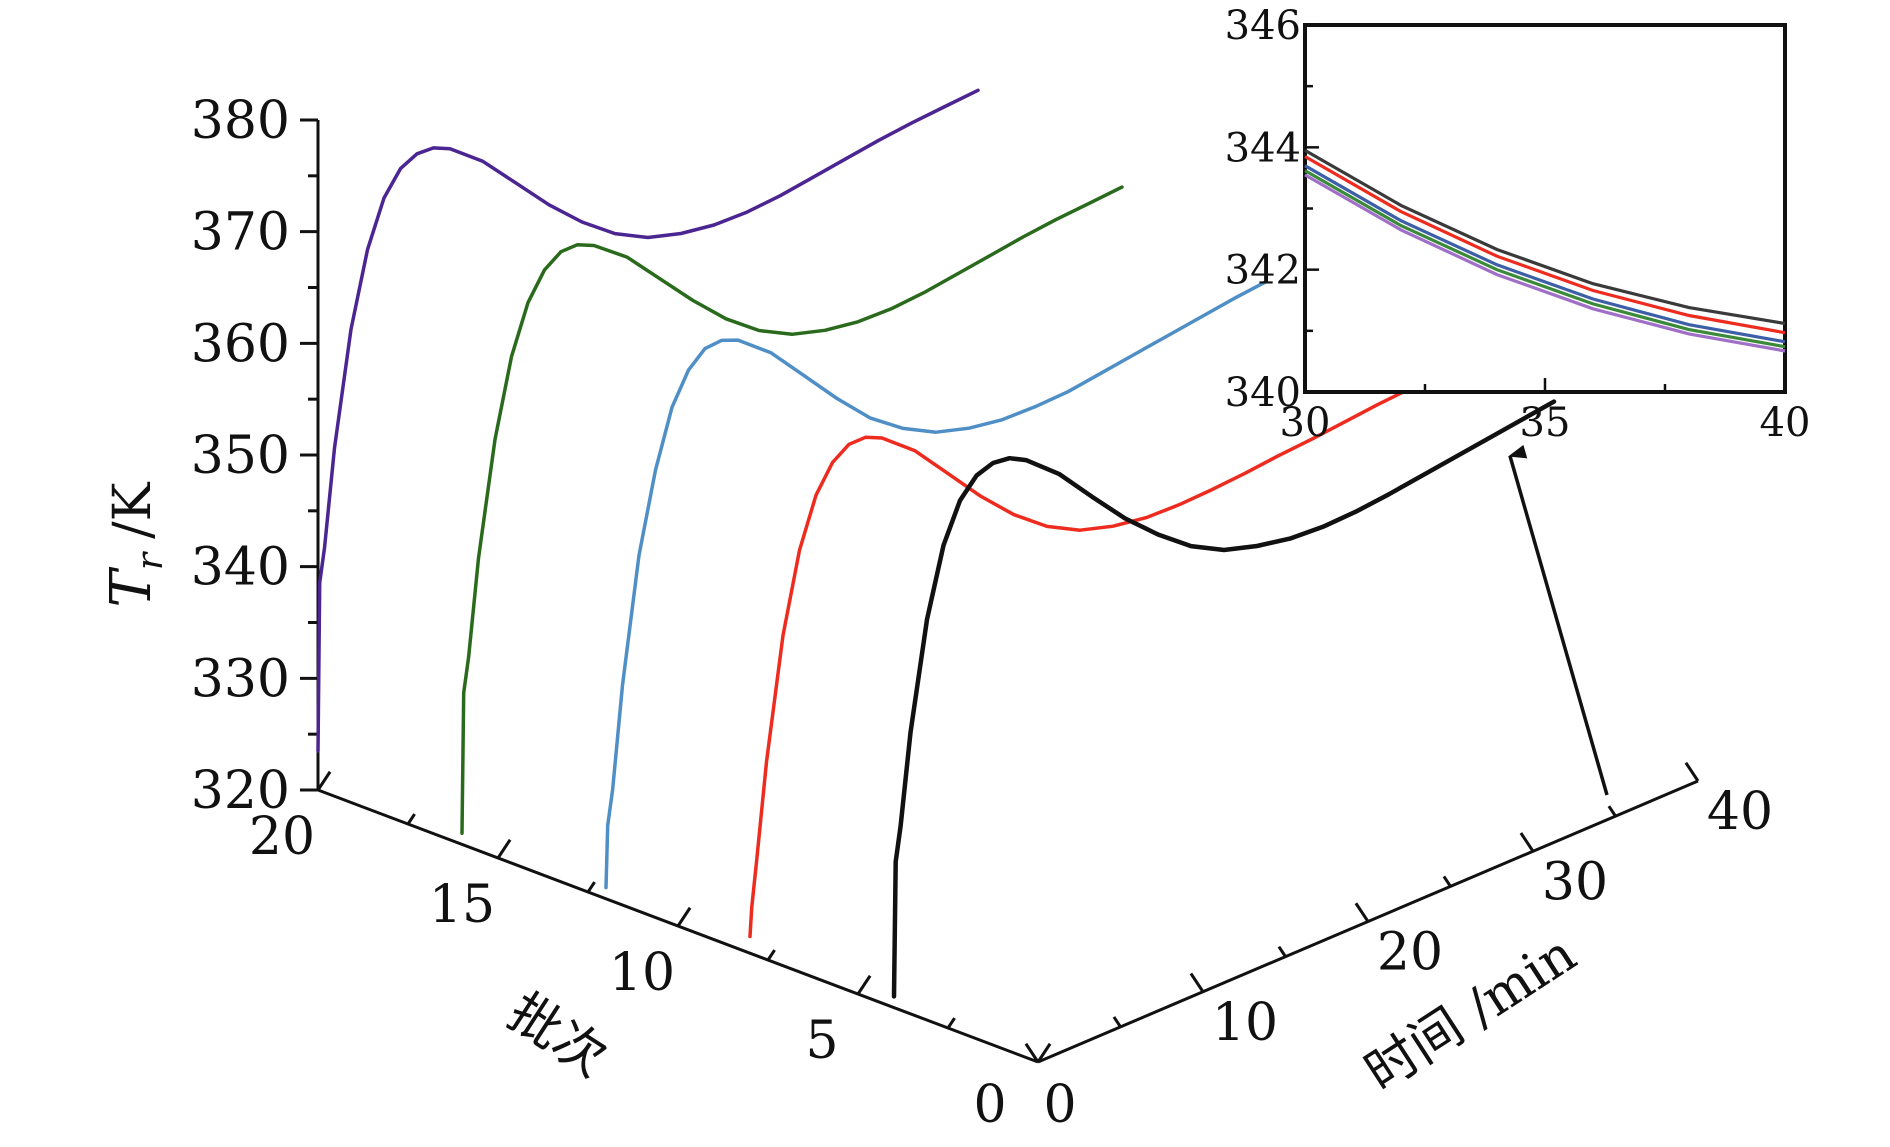  What do you see at coordinates (1740, 812) in the screenshot?
I see `x-tick-label: 40` at bounding box center [1740, 812].